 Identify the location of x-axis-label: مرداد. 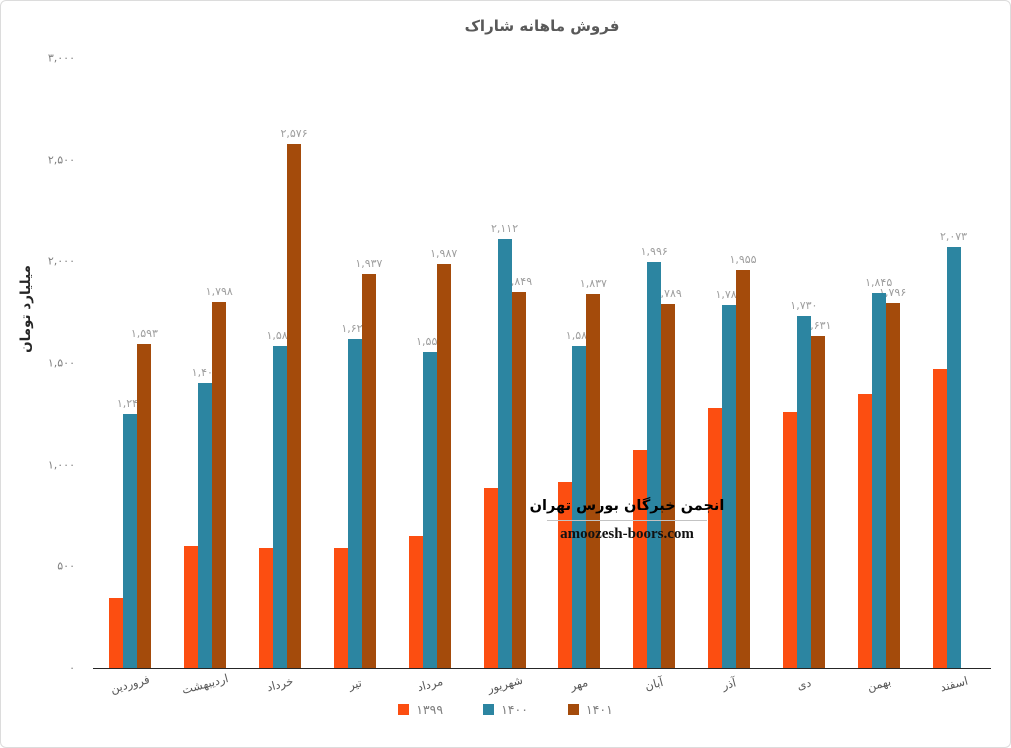
(430, 684).